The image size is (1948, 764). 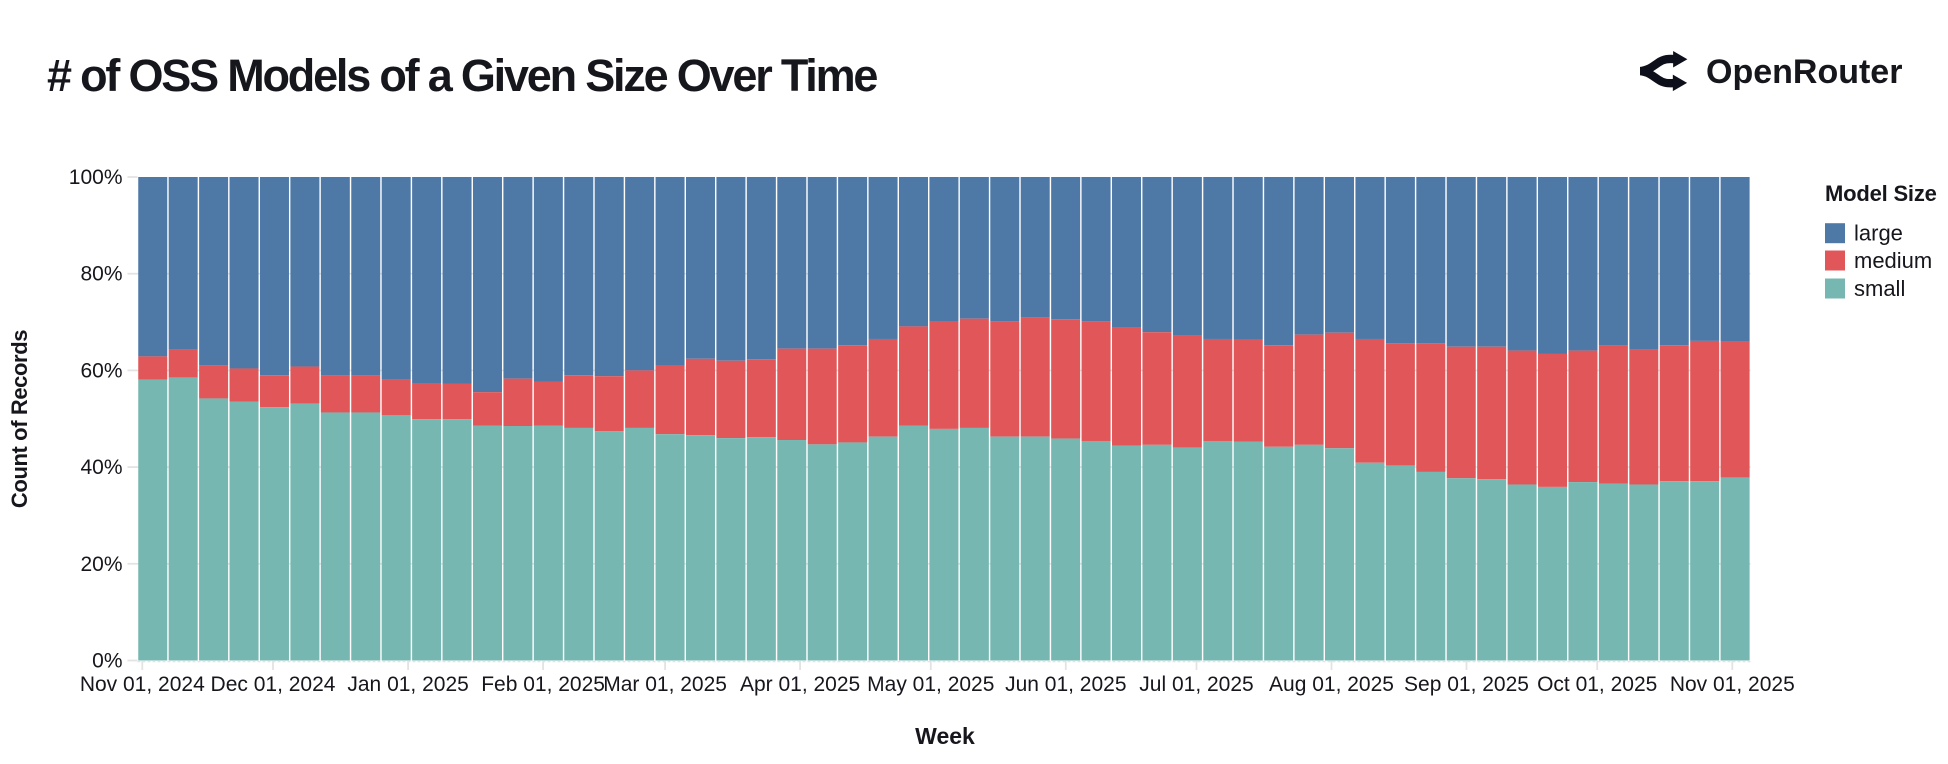 I want to click on svg-text: Mar 01, 2025, so click(x=665, y=684).